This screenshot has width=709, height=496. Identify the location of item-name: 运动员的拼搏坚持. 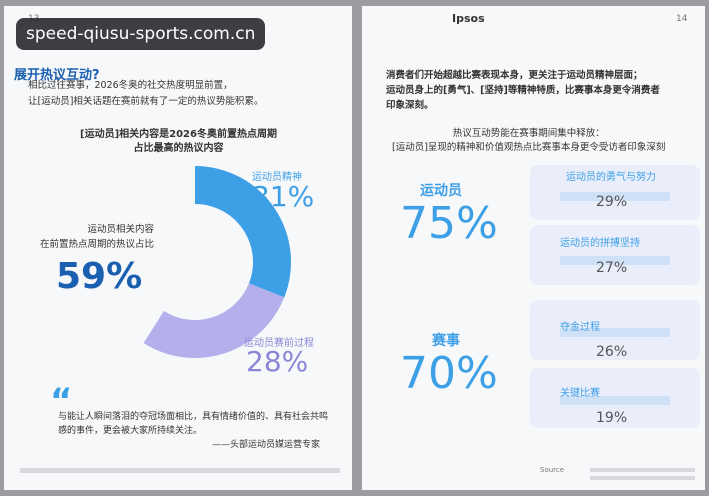
(600, 243).